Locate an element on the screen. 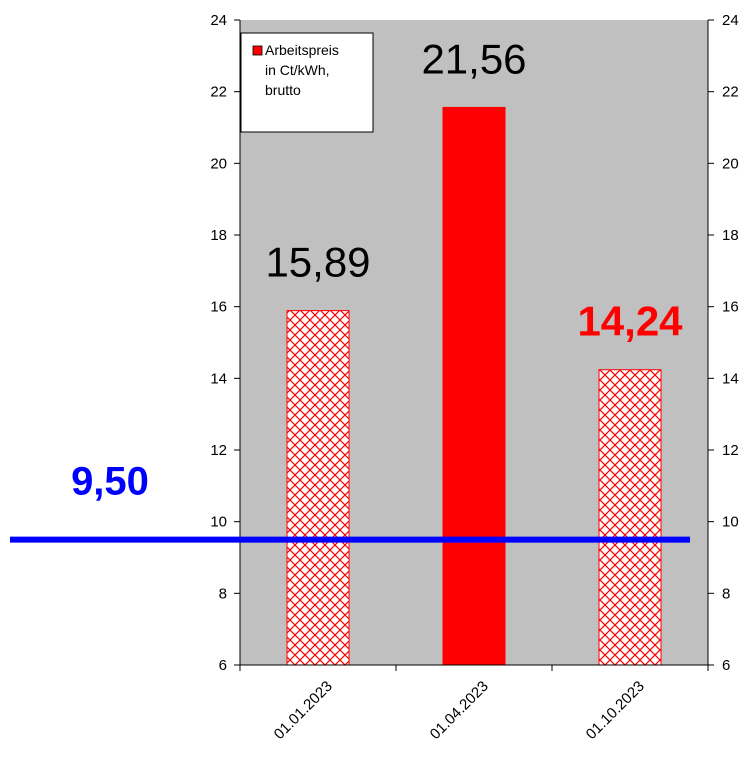  legend-line-1: Arbeitspreis is located at coordinates (302, 50).